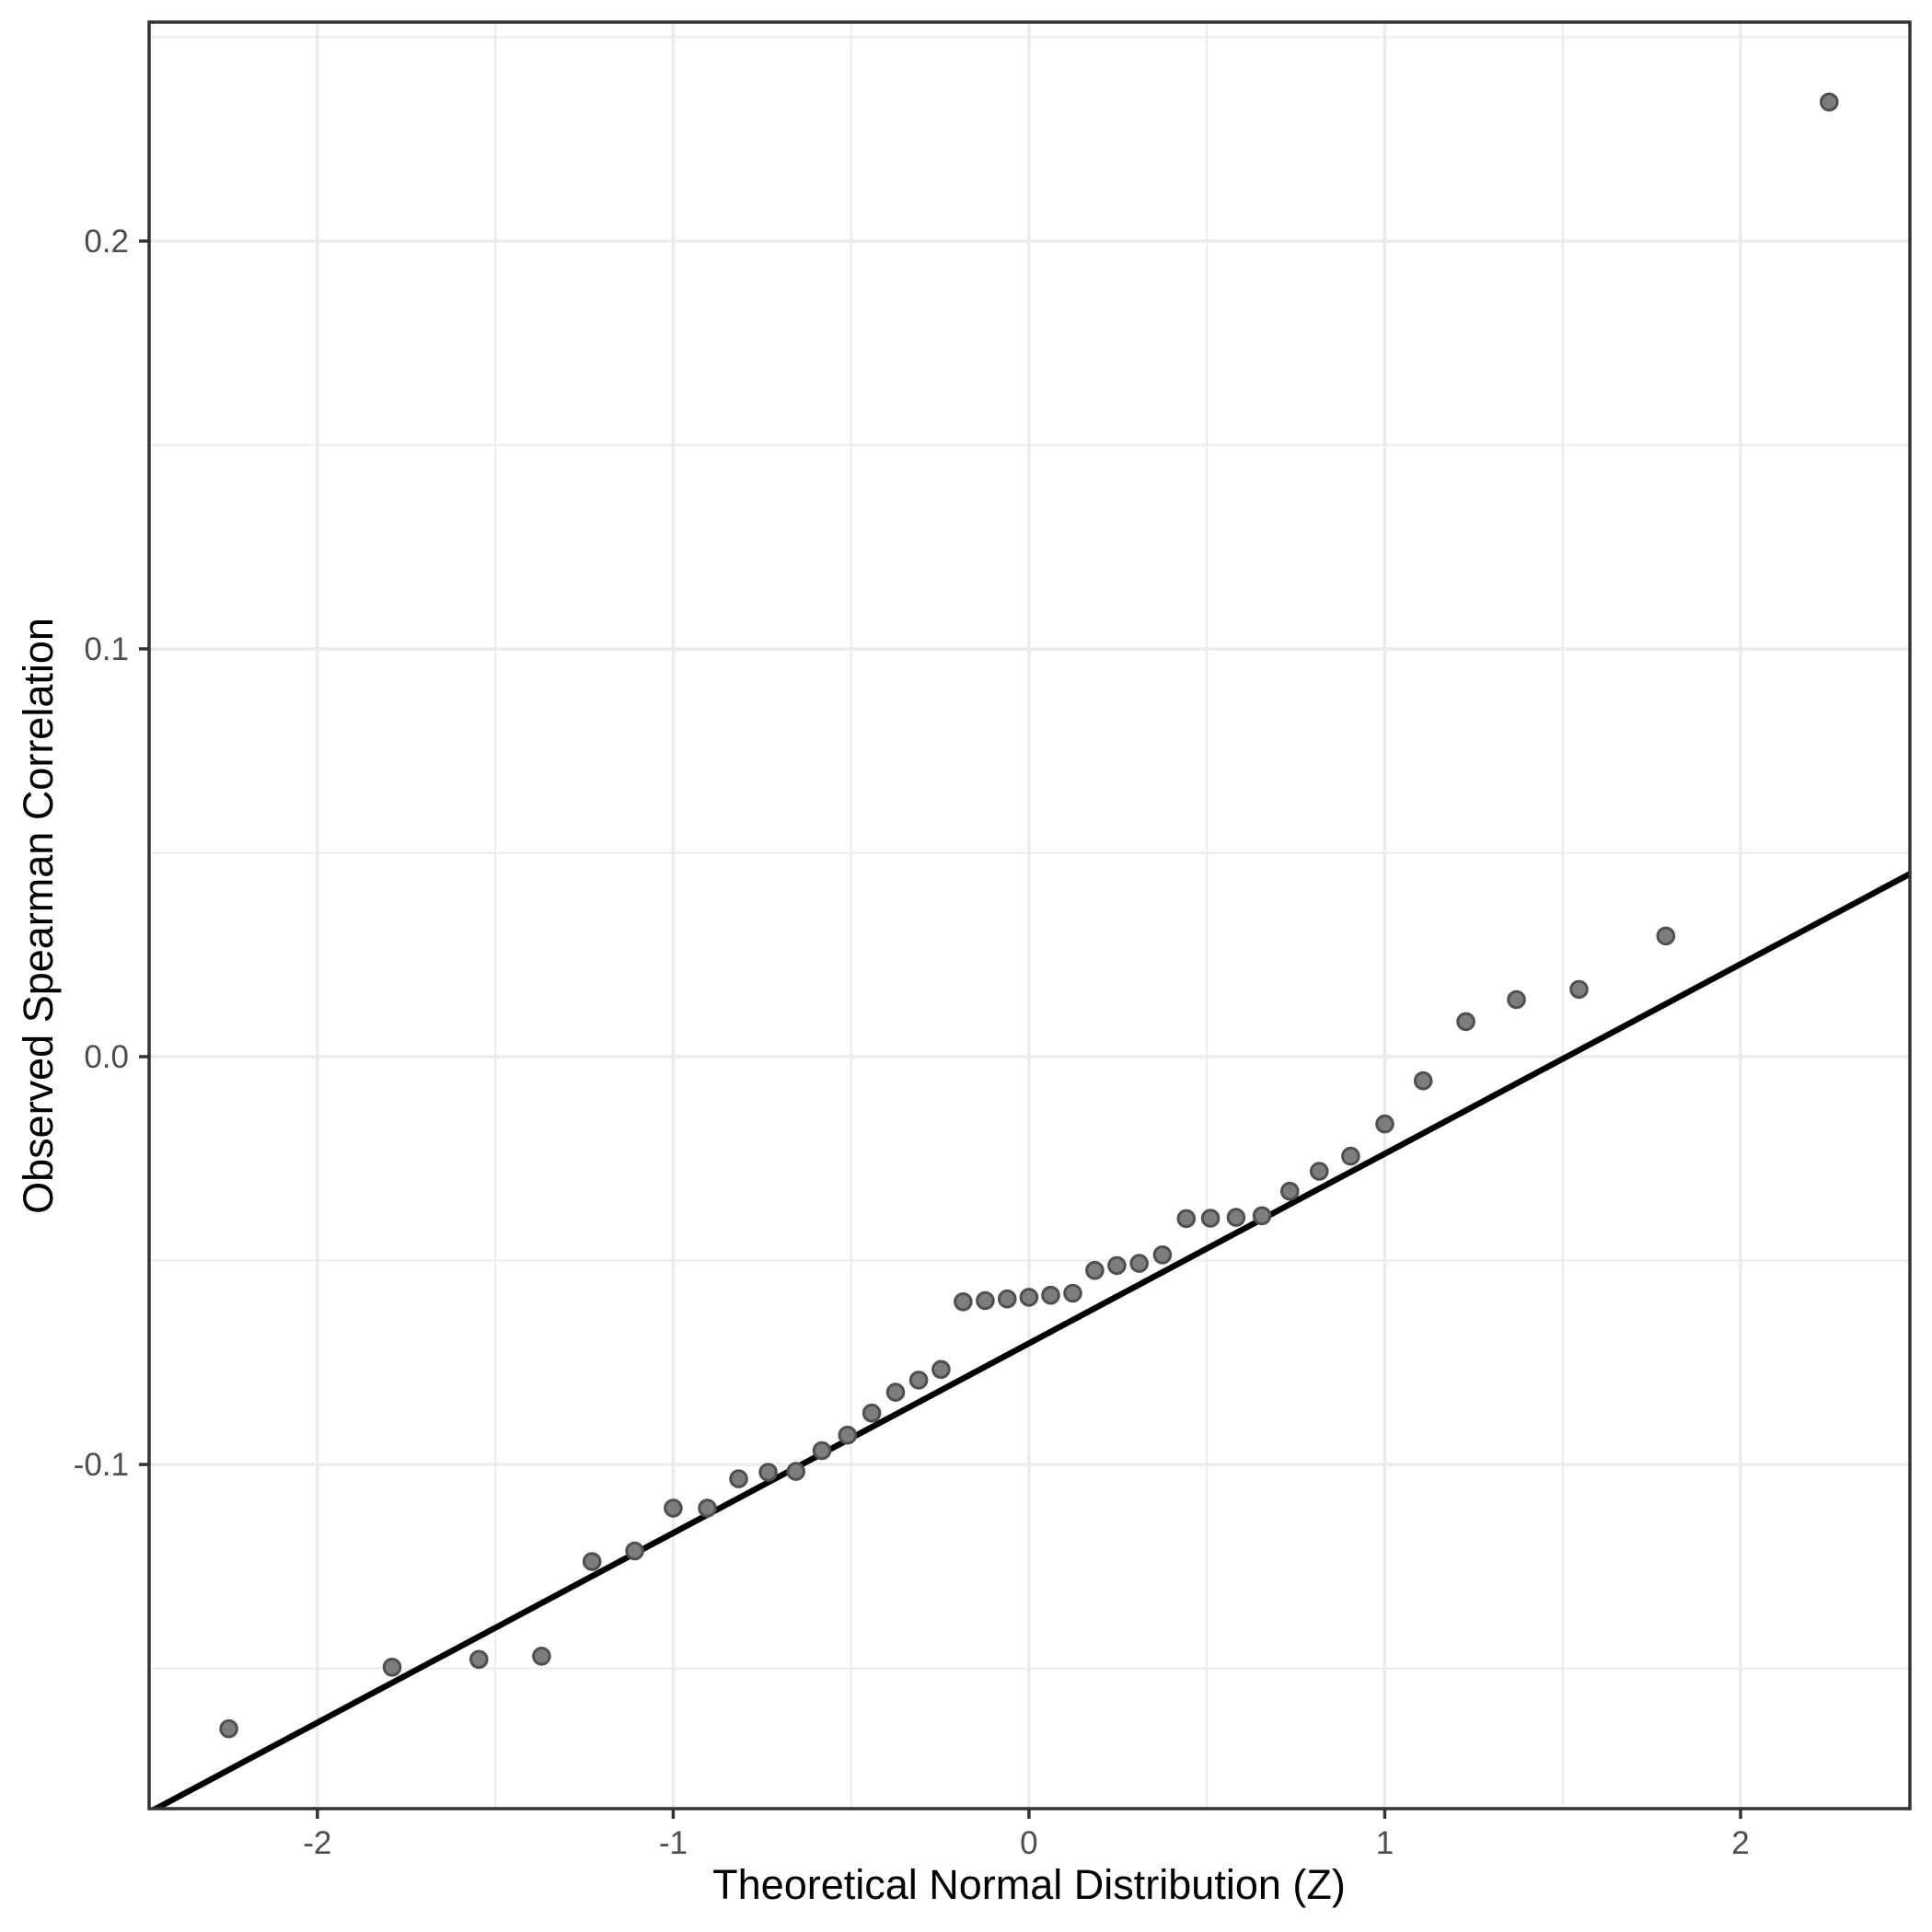 The width and height of the screenshot is (1932, 1932). I want to click on y-axis-tick-labels: 0.2 0.1 0.0 -0.1, so click(102, 854).